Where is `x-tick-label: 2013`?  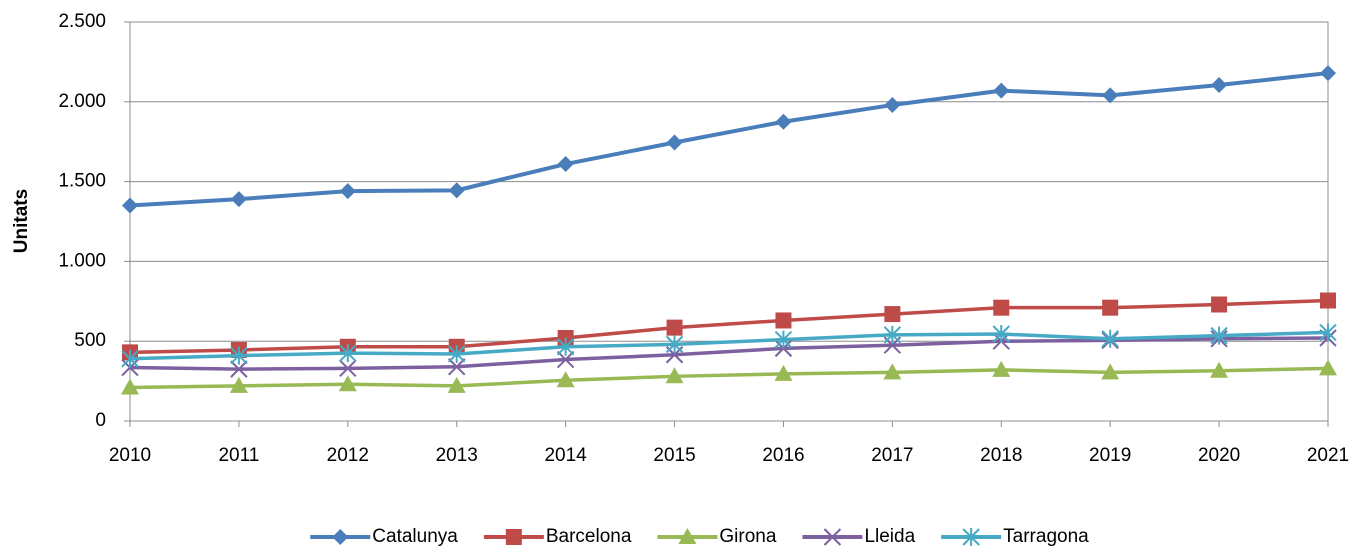
x-tick-label: 2013 is located at coordinates (457, 455).